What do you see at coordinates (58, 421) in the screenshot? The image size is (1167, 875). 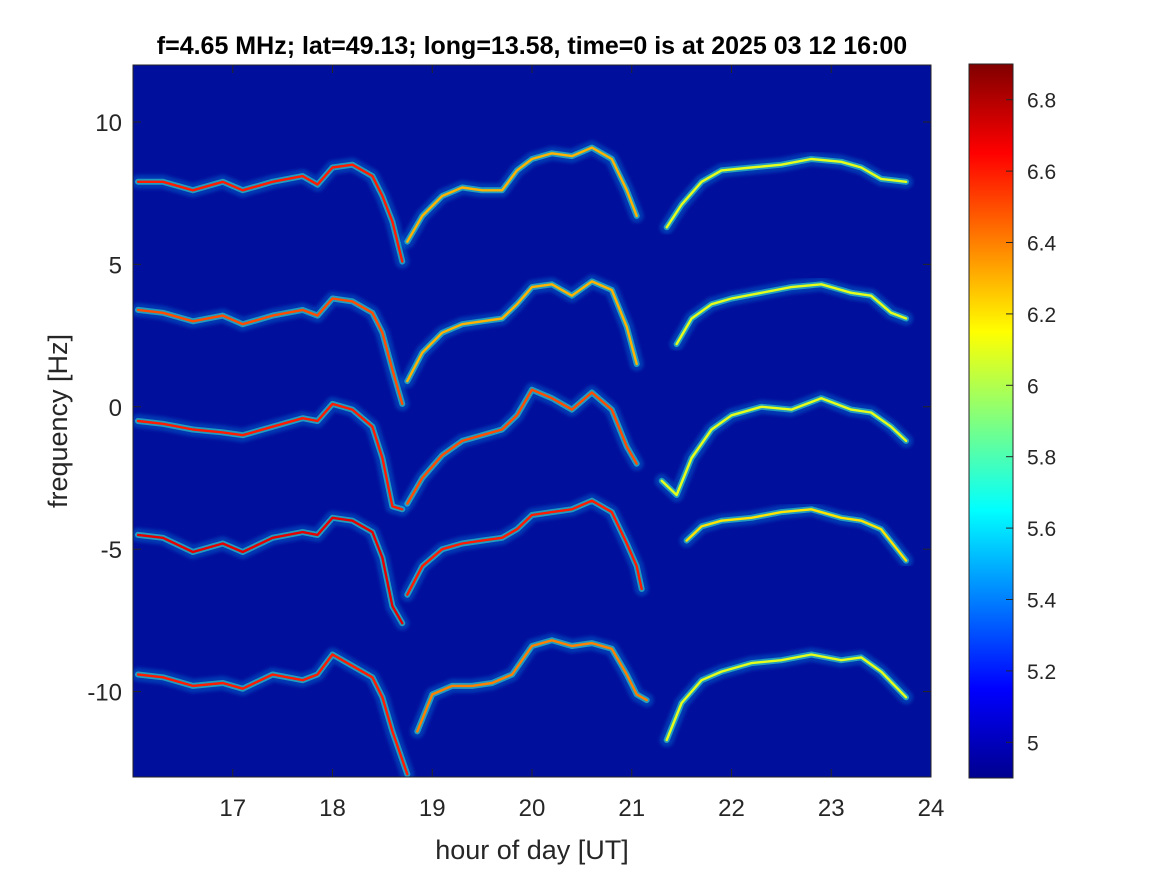 I see `y-axis-label: frequency [Hz]` at bounding box center [58, 421].